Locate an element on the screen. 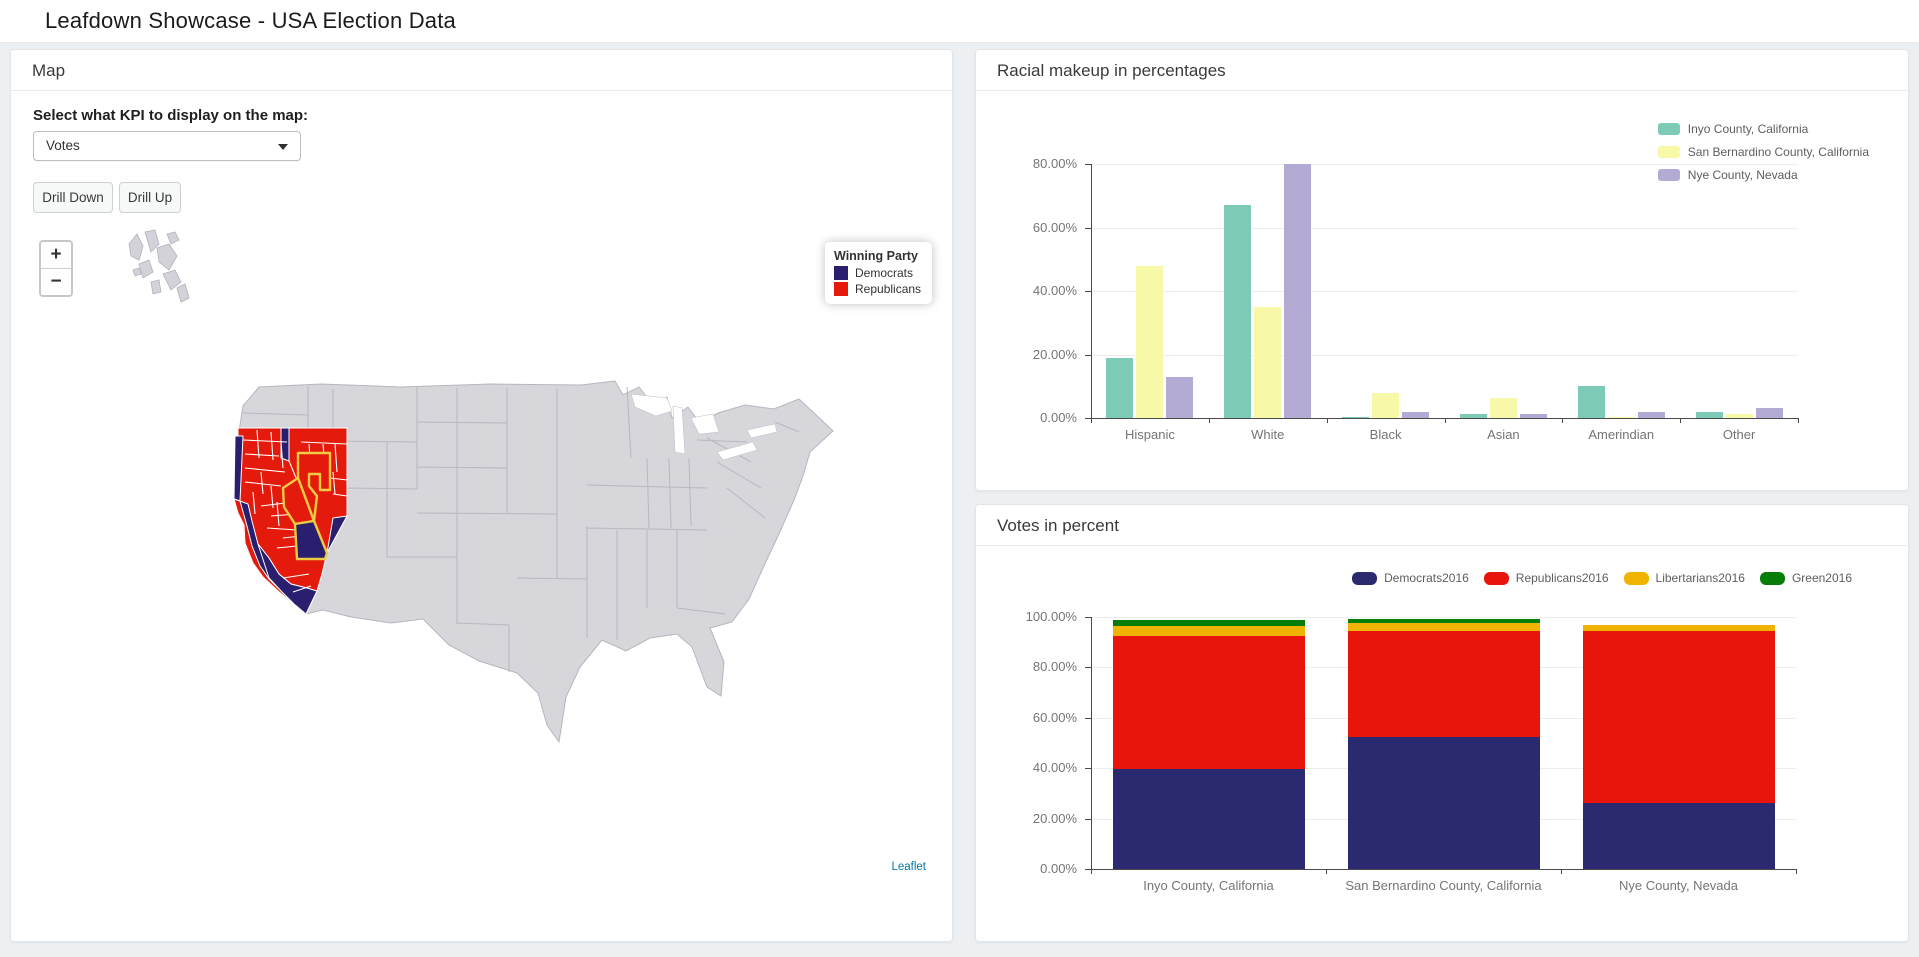 The image size is (1919, 957). y-tick-label: 100.00% is located at coordinates (1051, 616).